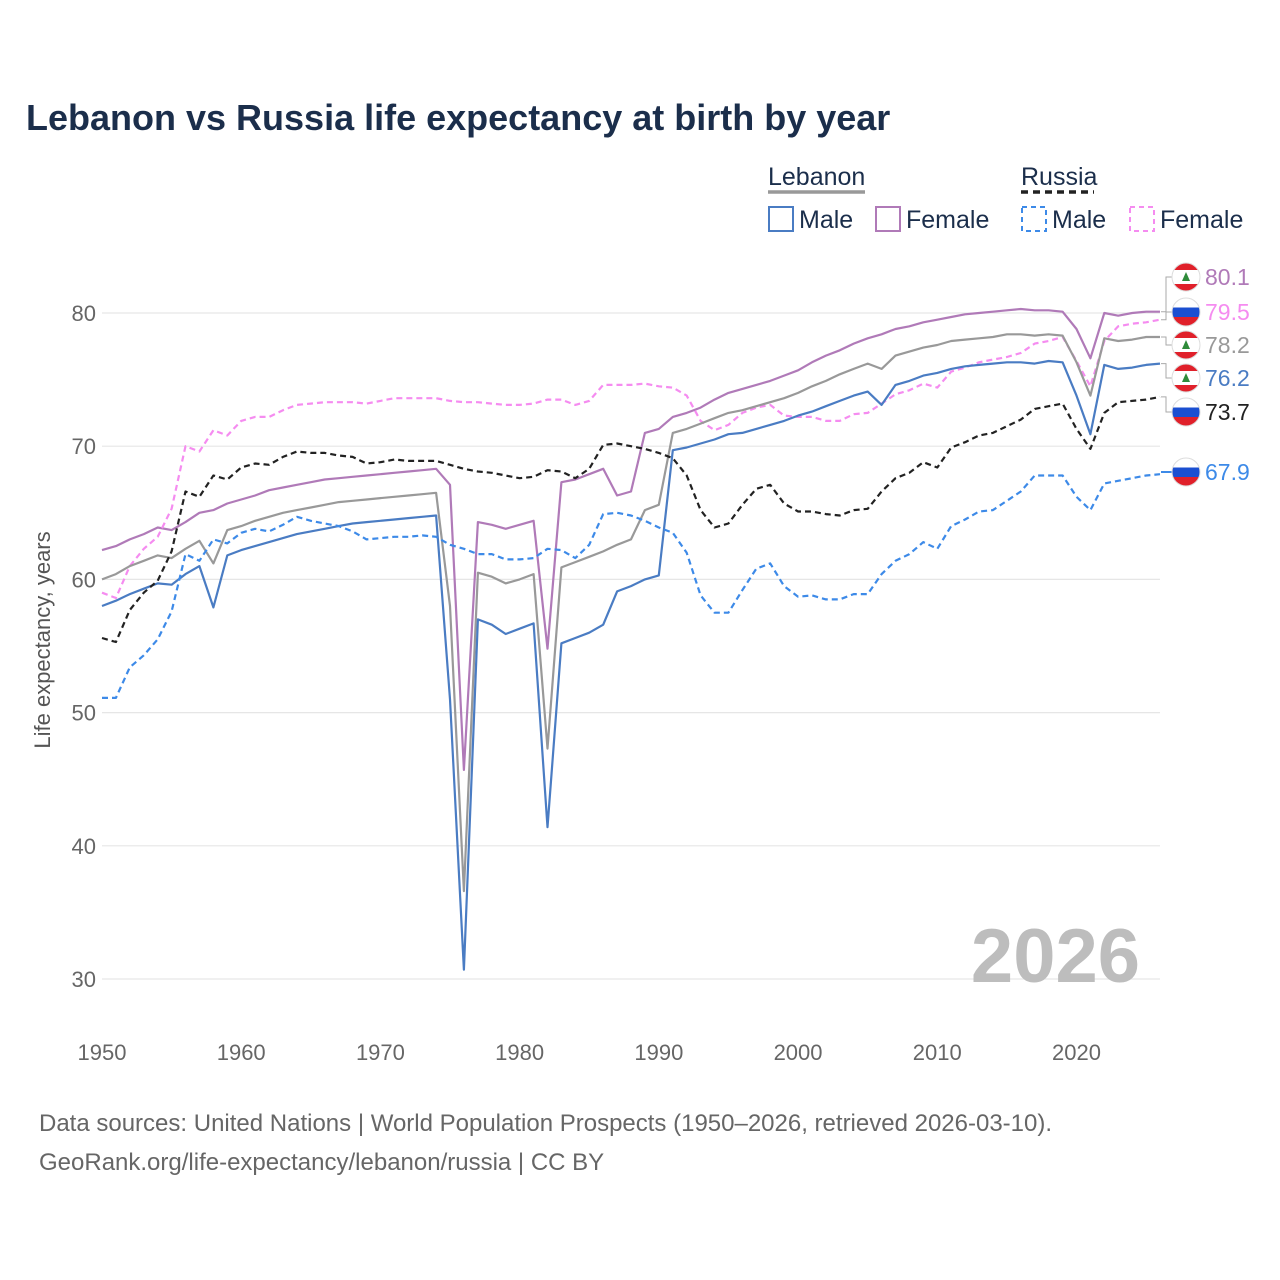 Image resolution: width=1280 pixels, height=1280 pixels. Describe the element at coordinates (816, 177) in the screenshot. I see `legend-lebanon-label: Lebanon` at that location.